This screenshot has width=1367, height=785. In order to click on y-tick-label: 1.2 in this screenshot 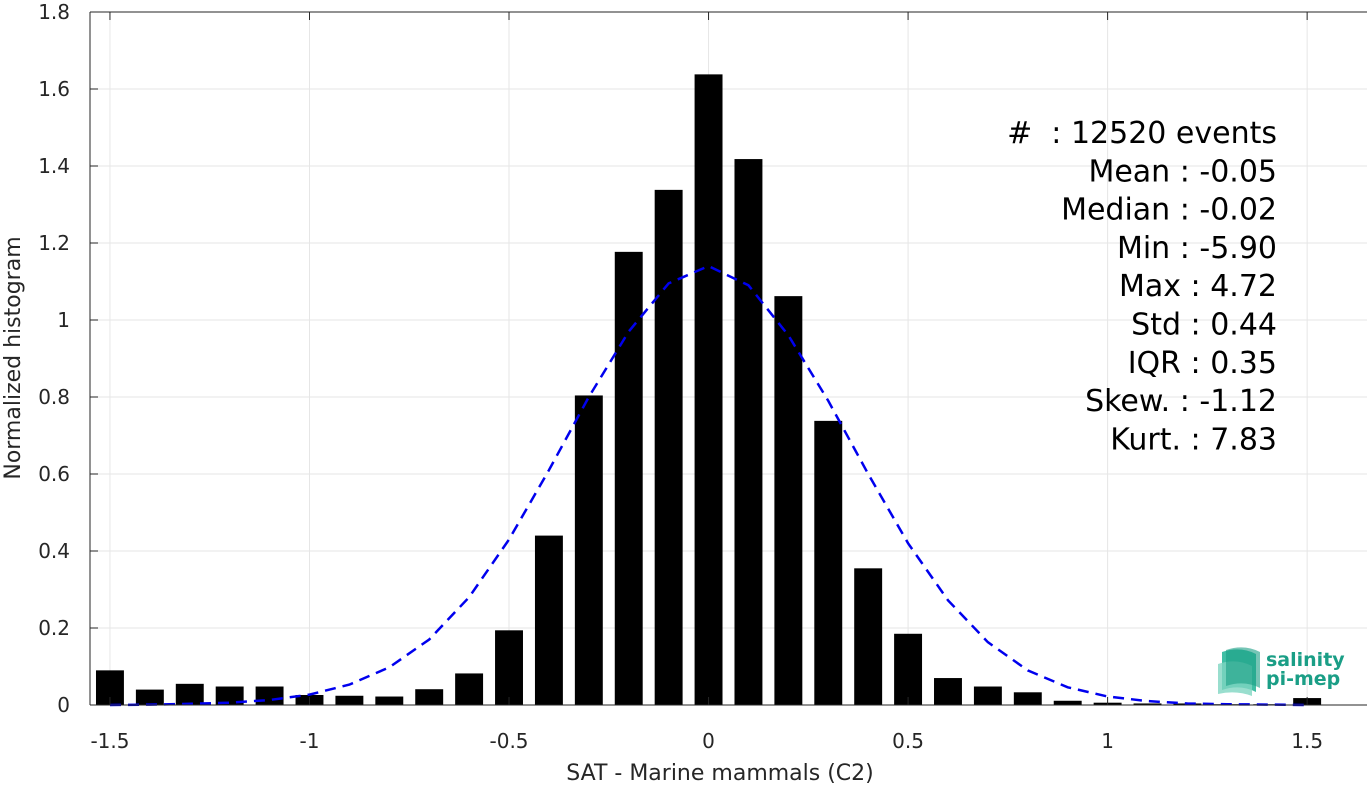, I will do `click(54, 243)`.